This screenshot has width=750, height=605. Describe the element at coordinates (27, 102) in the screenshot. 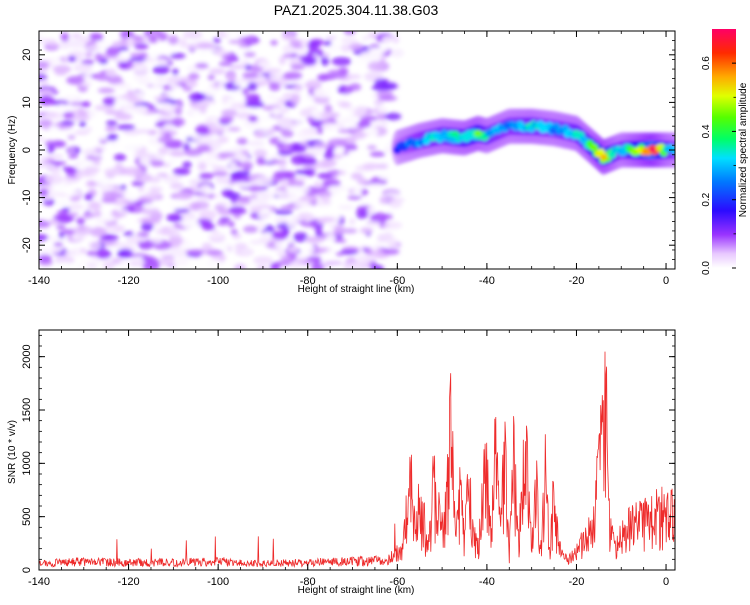

I see `y-tick-label: 10` at that location.